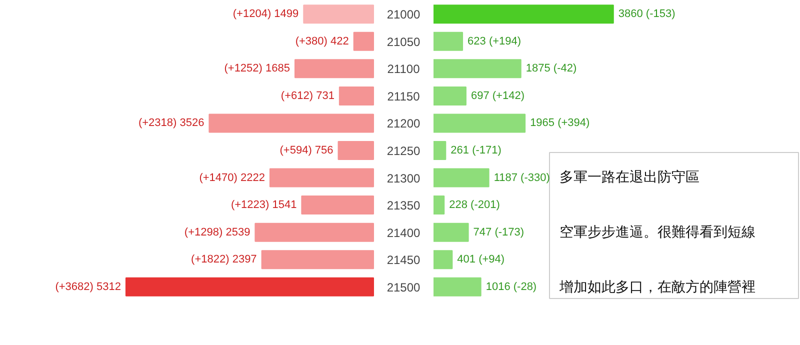 The image size is (800, 345). What do you see at coordinates (307, 96) in the screenshot?
I see `data-label: (+612) 731` at bounding box center [307, 96].